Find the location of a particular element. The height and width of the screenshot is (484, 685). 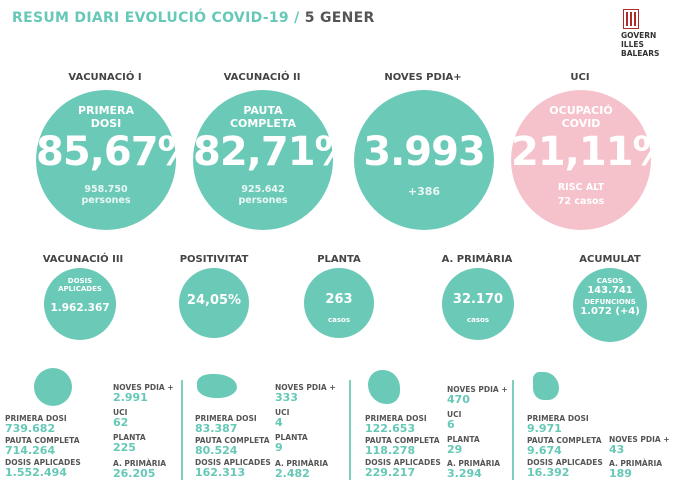

menorca-pauta-label: PAUTA COMPLETA is located at coordinates (232, 440).